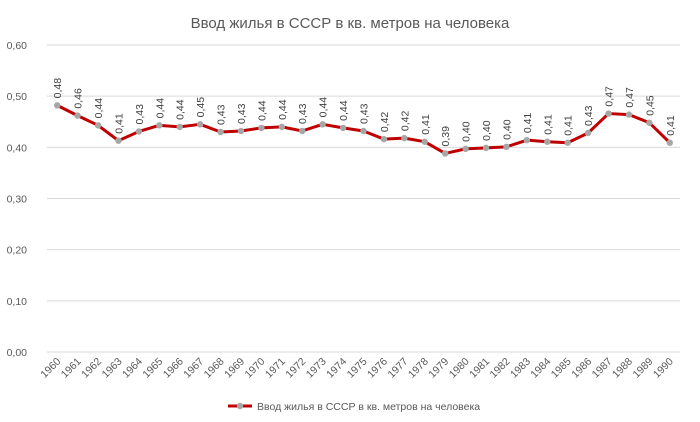 This screenshot has width=700, height=422. Describe the element at coordinates (17, 302) in the screenshot. I see `y-tick-label: 0,10` at that location.